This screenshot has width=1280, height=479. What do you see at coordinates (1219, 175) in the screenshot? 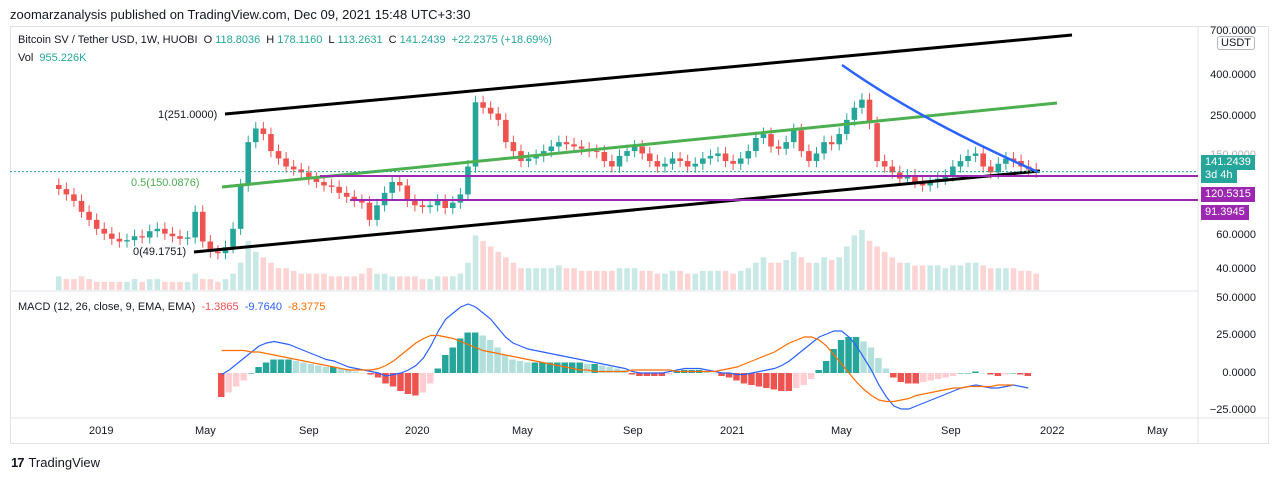
I see `countdown-badge: 3d 4h` at bounding box center [1219, 175].